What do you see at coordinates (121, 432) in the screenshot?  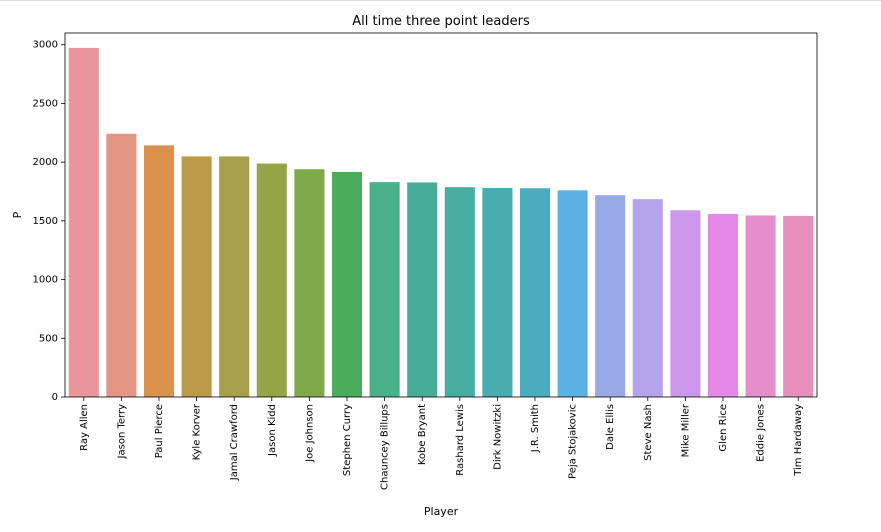 I see `x-tick-label: Jason Terry` at bounding box center [121, 432].